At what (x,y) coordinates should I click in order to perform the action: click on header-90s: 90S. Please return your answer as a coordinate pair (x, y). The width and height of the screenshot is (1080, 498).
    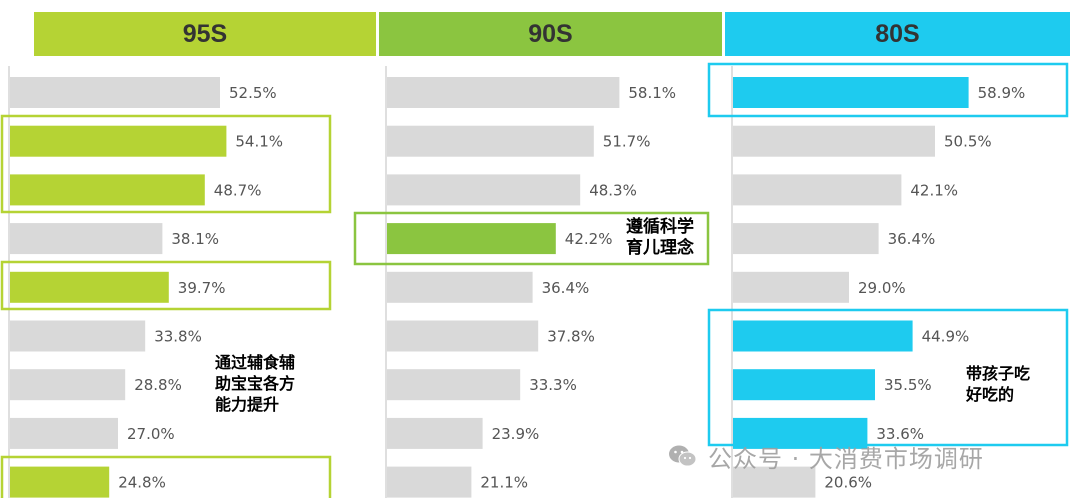
    Looking at the image, I should click on (550, 34).